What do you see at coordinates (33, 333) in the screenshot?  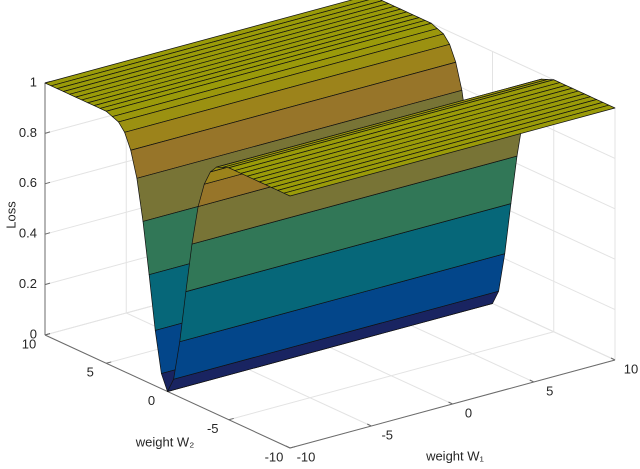 I see `z-tick-label: 0` at bounding box center [33, 333].